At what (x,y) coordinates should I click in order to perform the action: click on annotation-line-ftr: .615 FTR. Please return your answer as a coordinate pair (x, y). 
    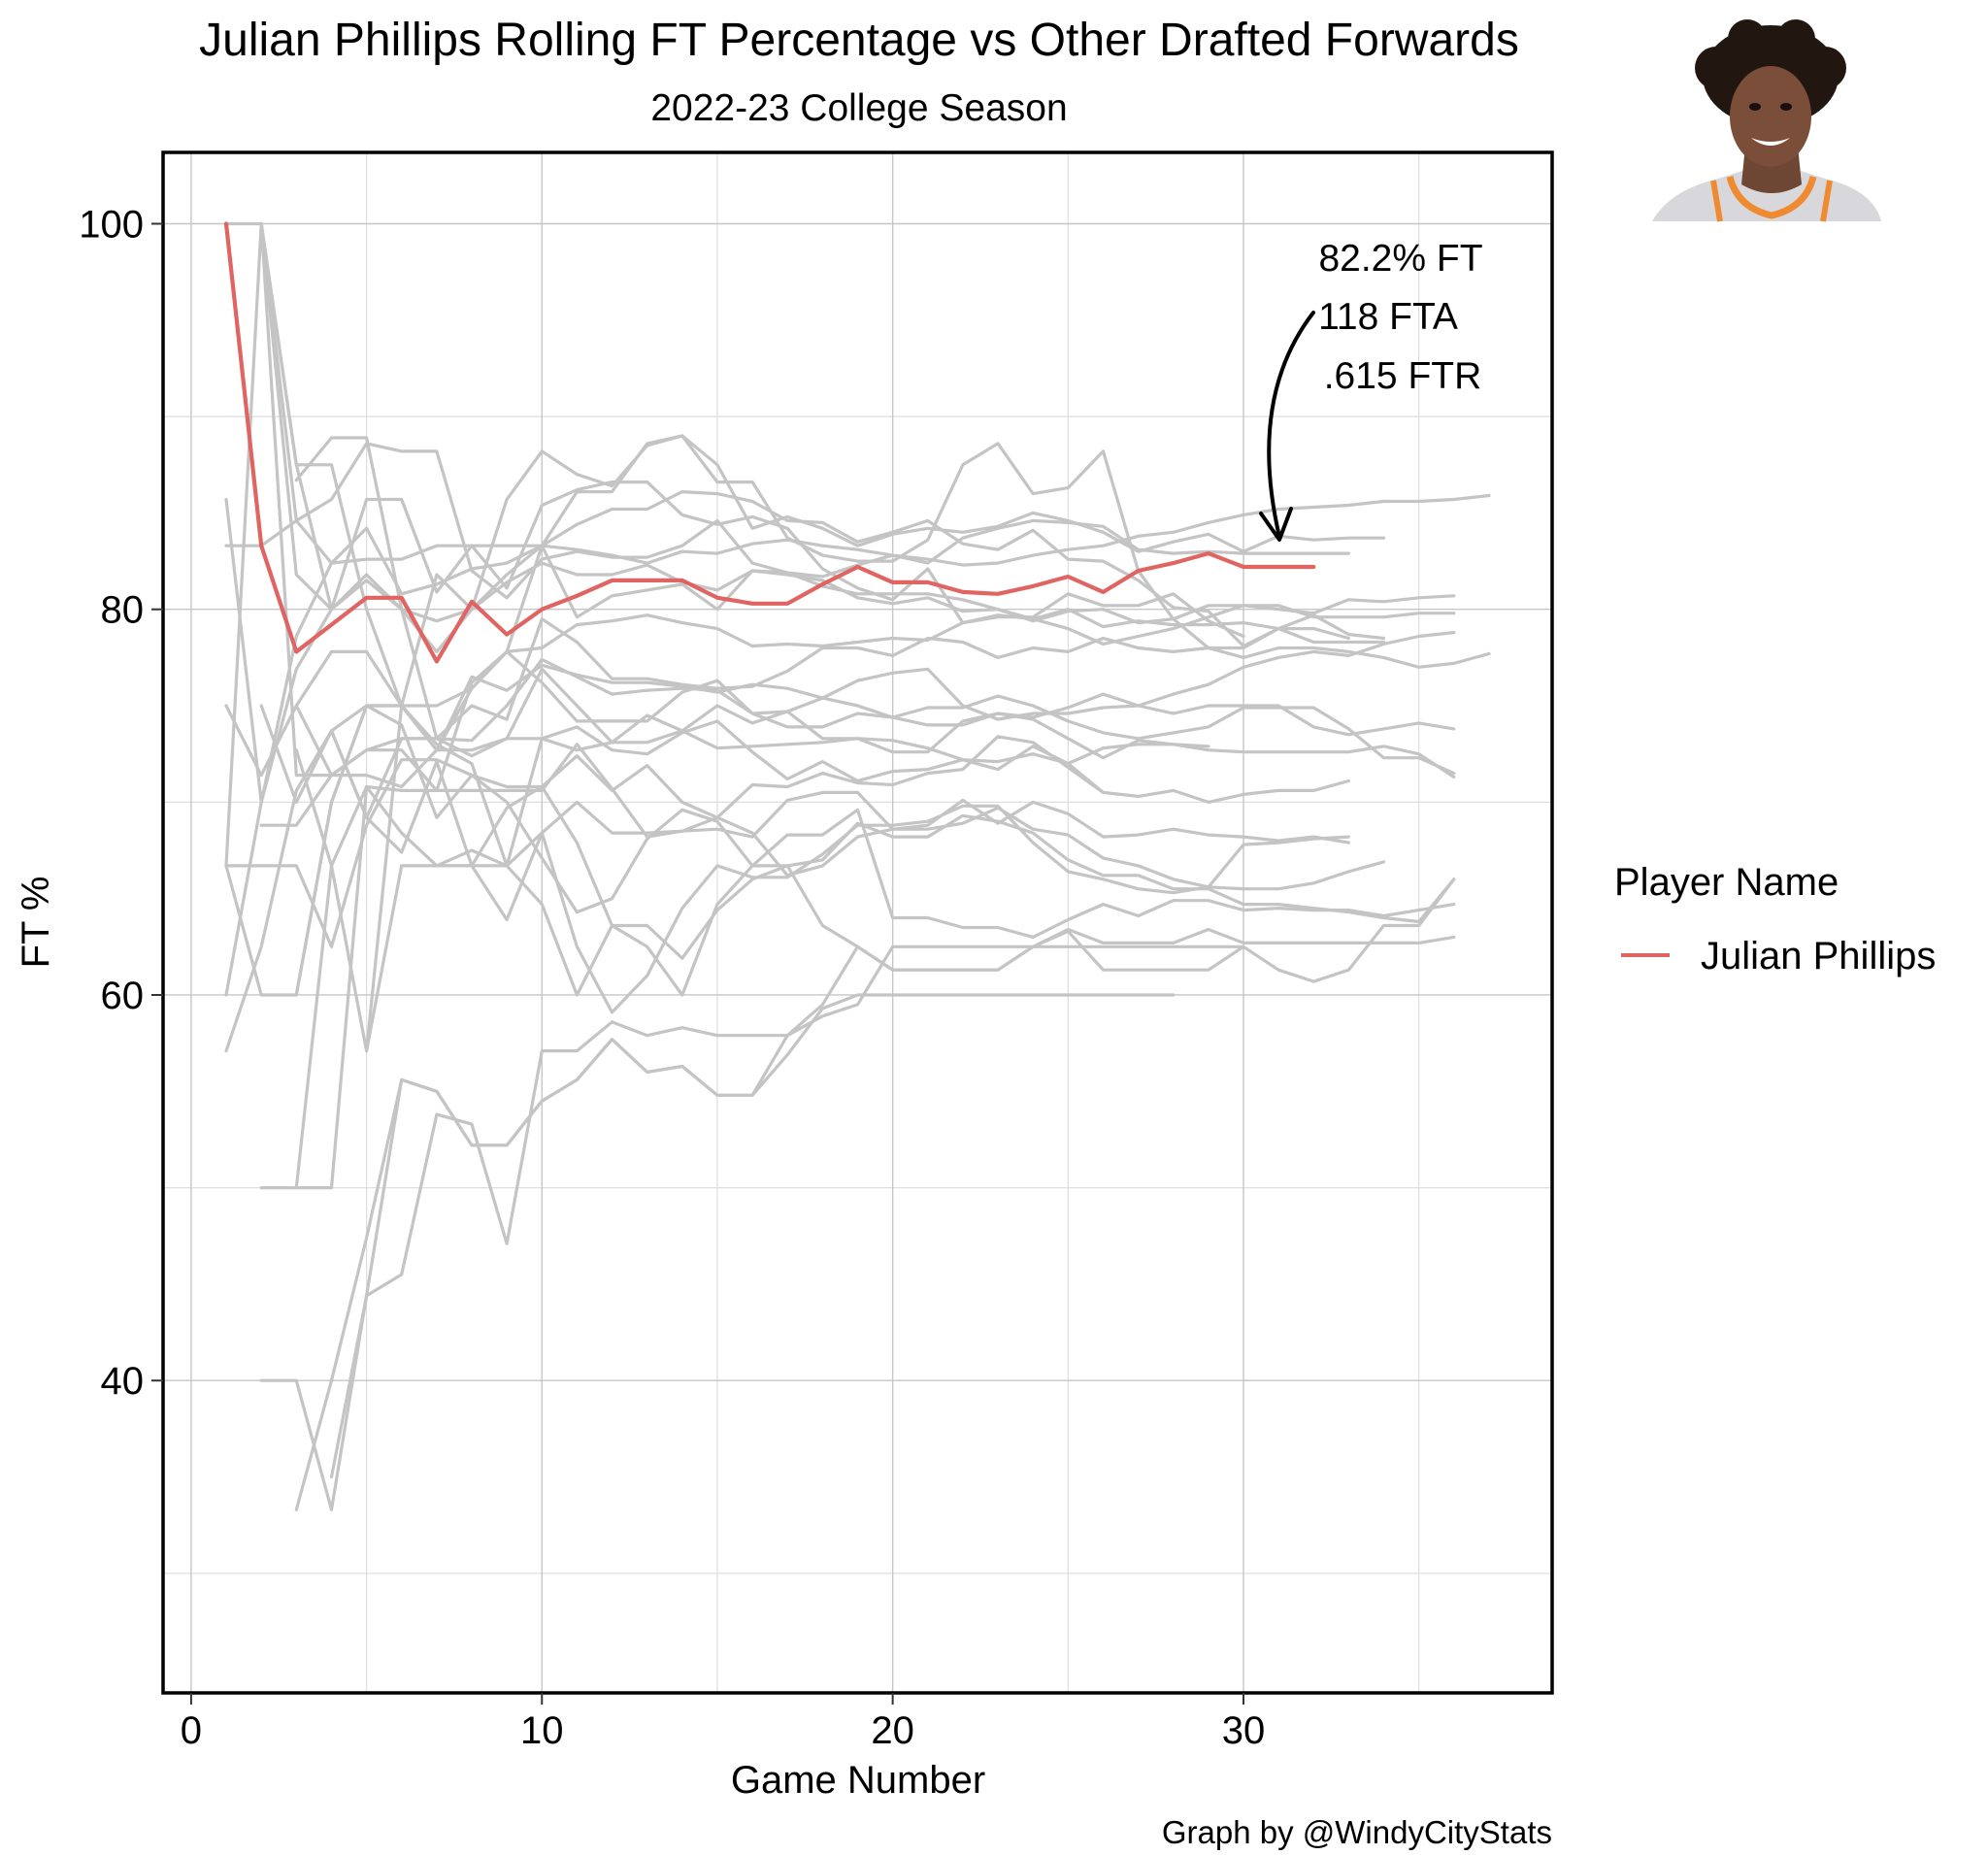
    Looking at the image, I should click on (1403, 376).